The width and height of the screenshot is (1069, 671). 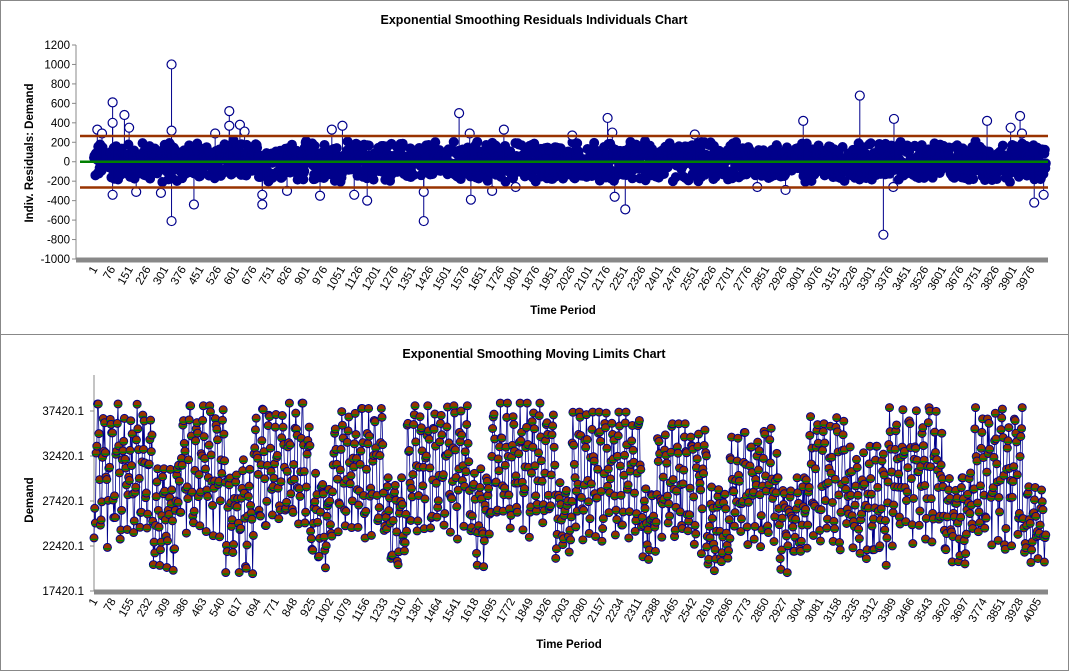 What do you see at coordinates (303, 276) in the screenshot?
I see `x-tick-label: 901` at bounding box center [303, 276].